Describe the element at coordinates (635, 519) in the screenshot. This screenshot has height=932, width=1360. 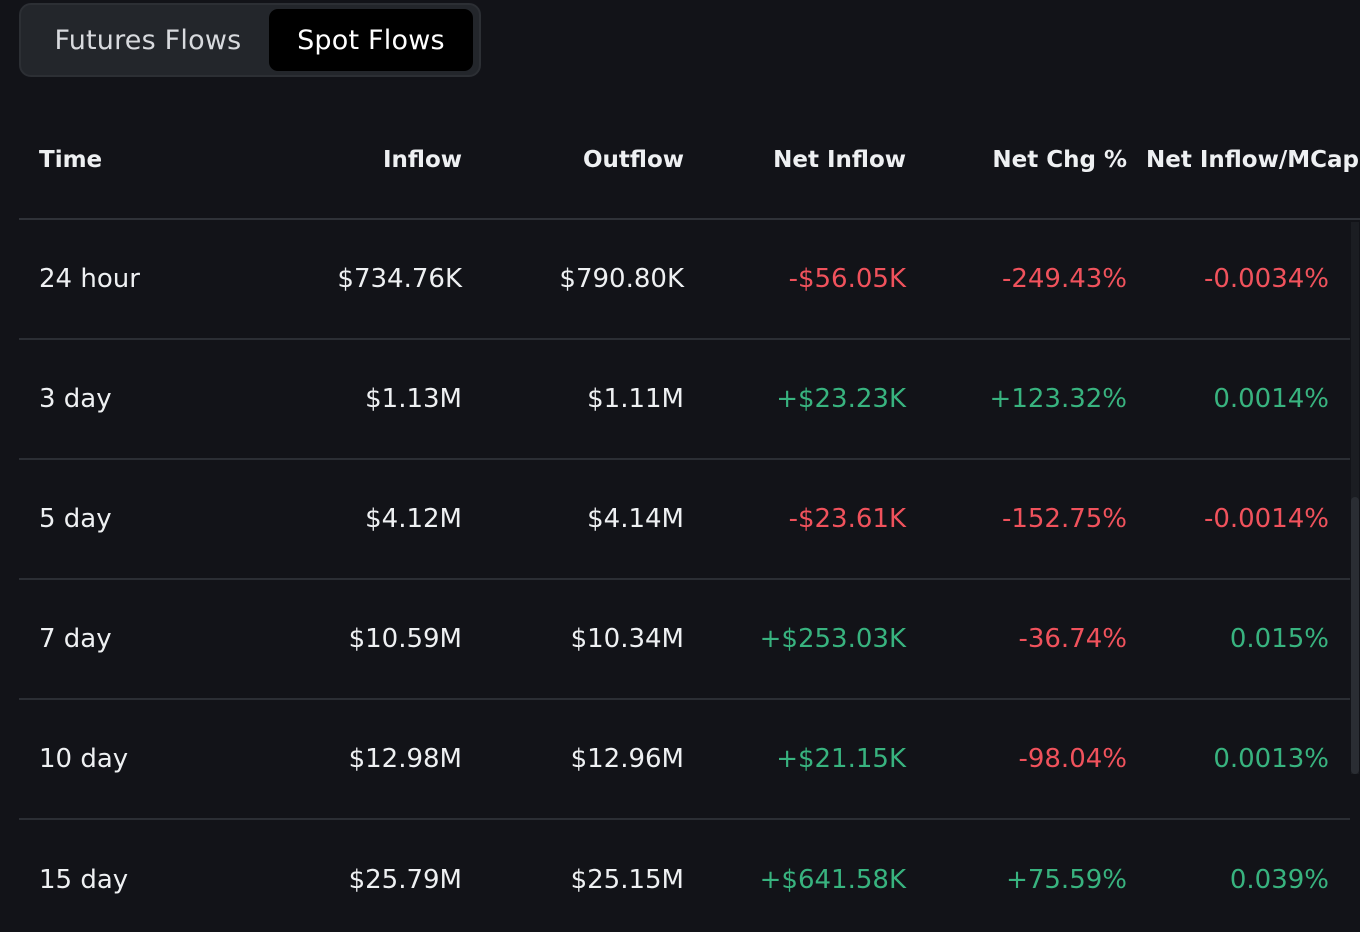
I see `cell-outflow: $4.14M` at that location.